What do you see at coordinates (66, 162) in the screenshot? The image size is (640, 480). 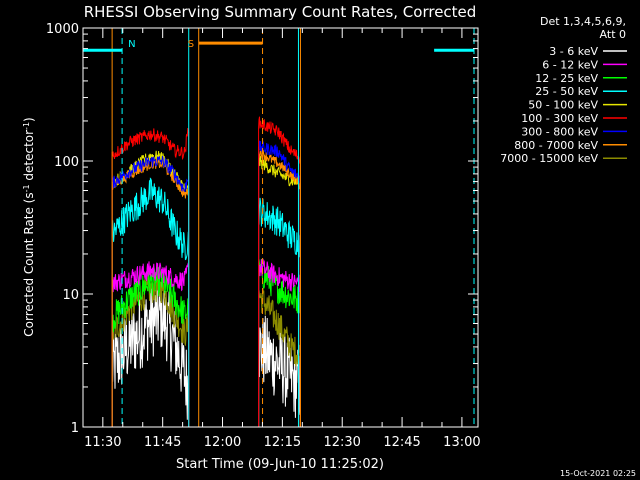 I see `y-tick-label-2: 100` at bounding box center [66, 162].